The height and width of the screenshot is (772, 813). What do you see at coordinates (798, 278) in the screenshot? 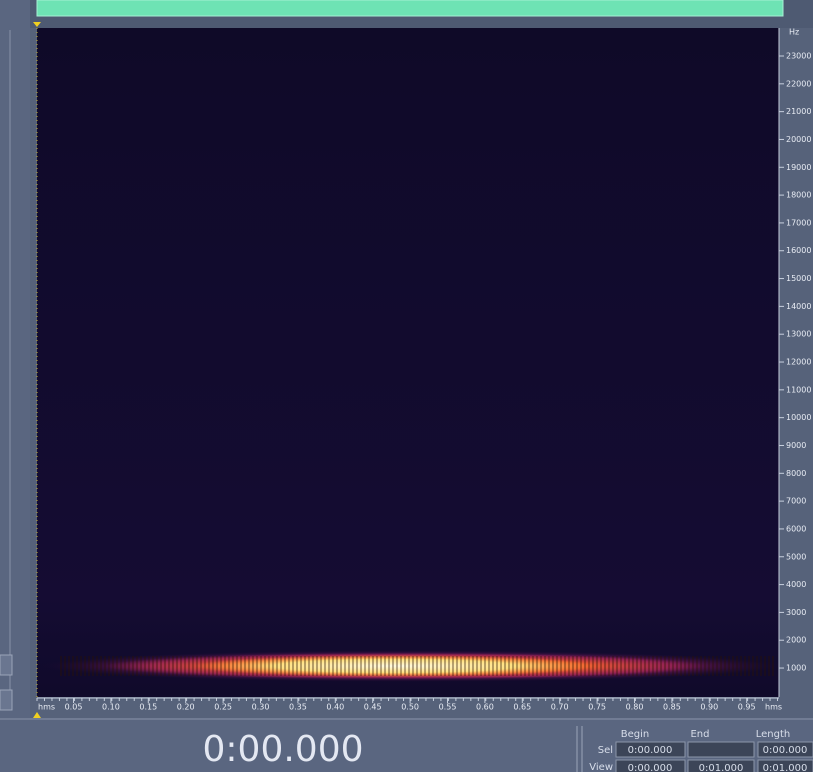
I see `frequency-label: 15000` at bounding box center [798, 278].